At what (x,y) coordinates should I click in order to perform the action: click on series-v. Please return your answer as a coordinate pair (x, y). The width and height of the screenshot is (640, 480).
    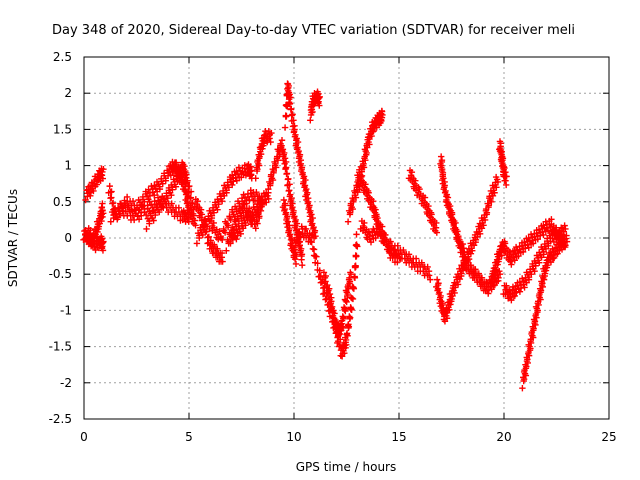
    Looking at the image, I should click on (422, 201).